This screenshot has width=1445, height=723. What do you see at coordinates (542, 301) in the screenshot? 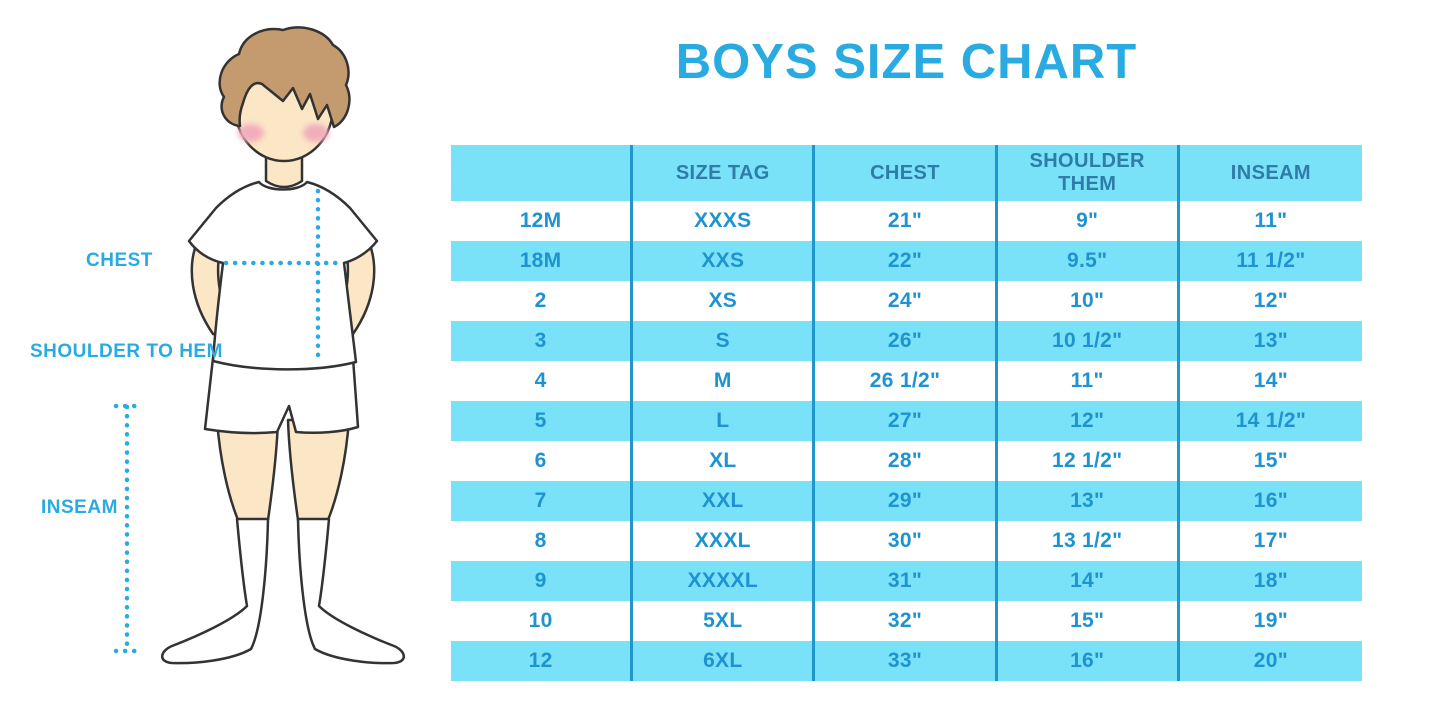
I see `table-cell: 2` at bounding box center [542, 301].